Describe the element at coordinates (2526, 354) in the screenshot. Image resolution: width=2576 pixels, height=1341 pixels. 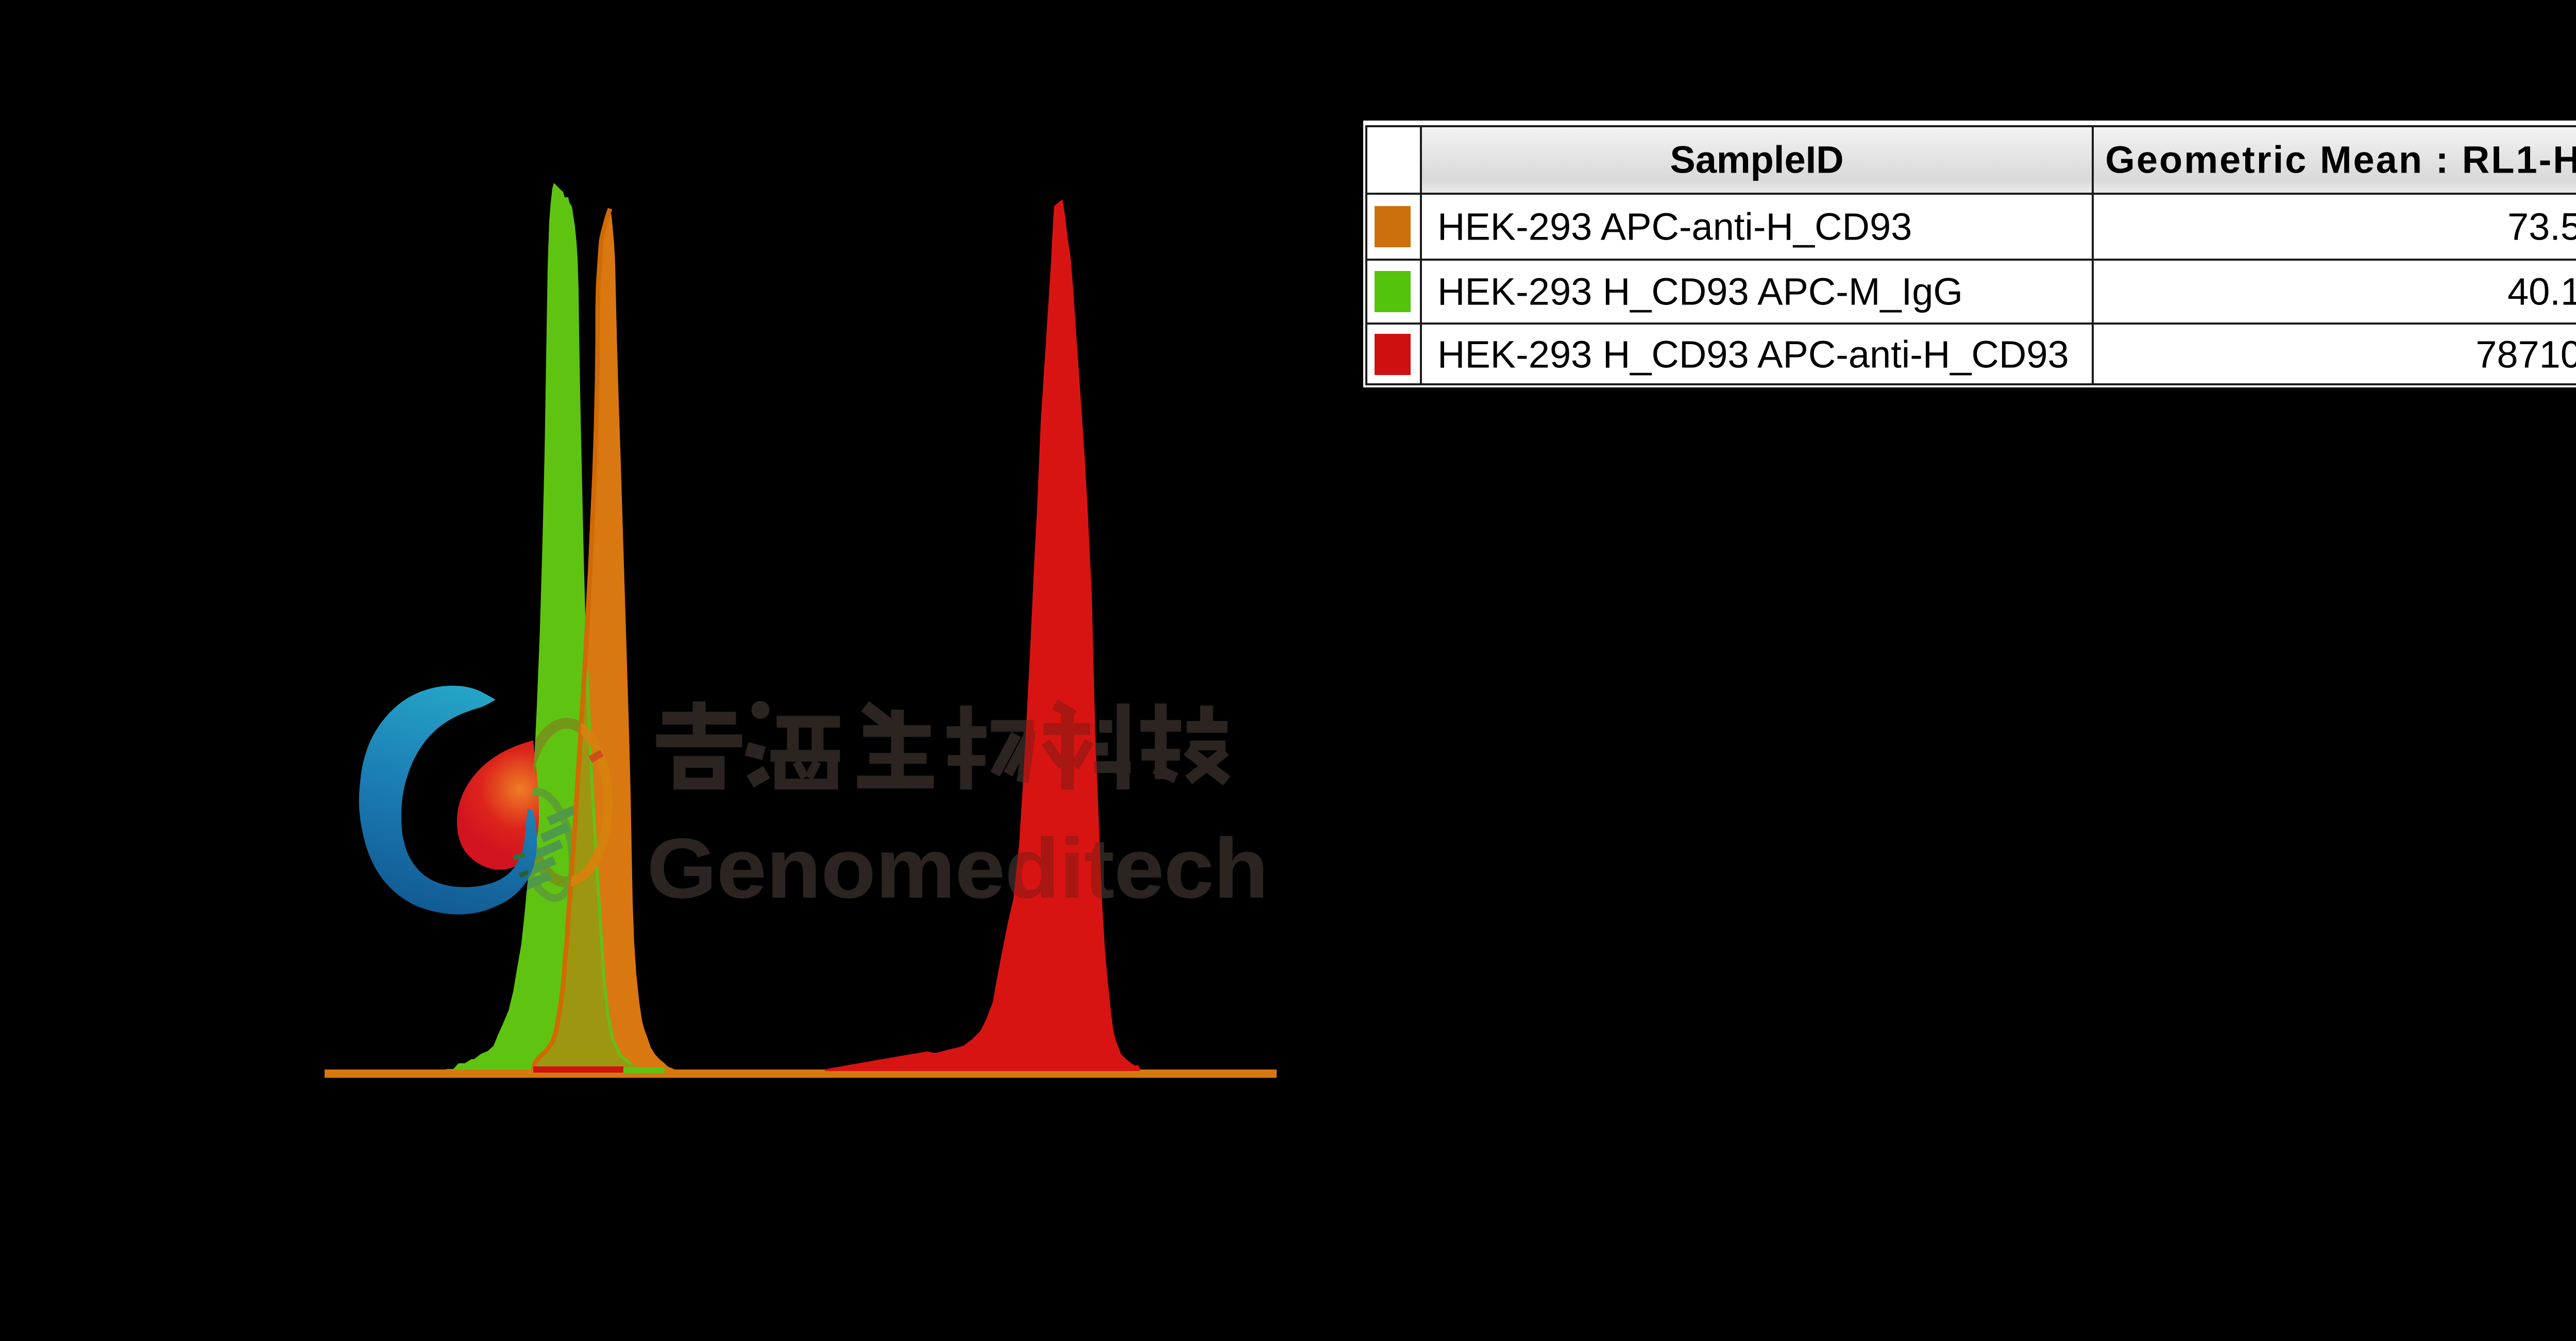
I see `svg-text: 78710` at that location.